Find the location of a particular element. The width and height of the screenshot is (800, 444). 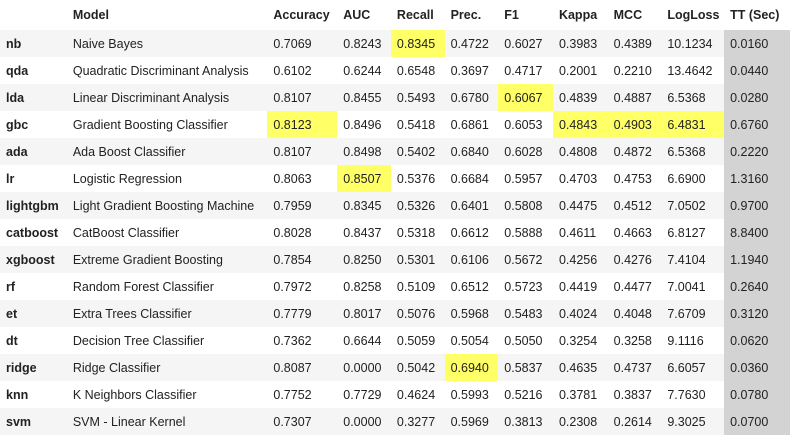

cell-mcc: 0.3837 is located at coordinates (634, 394).